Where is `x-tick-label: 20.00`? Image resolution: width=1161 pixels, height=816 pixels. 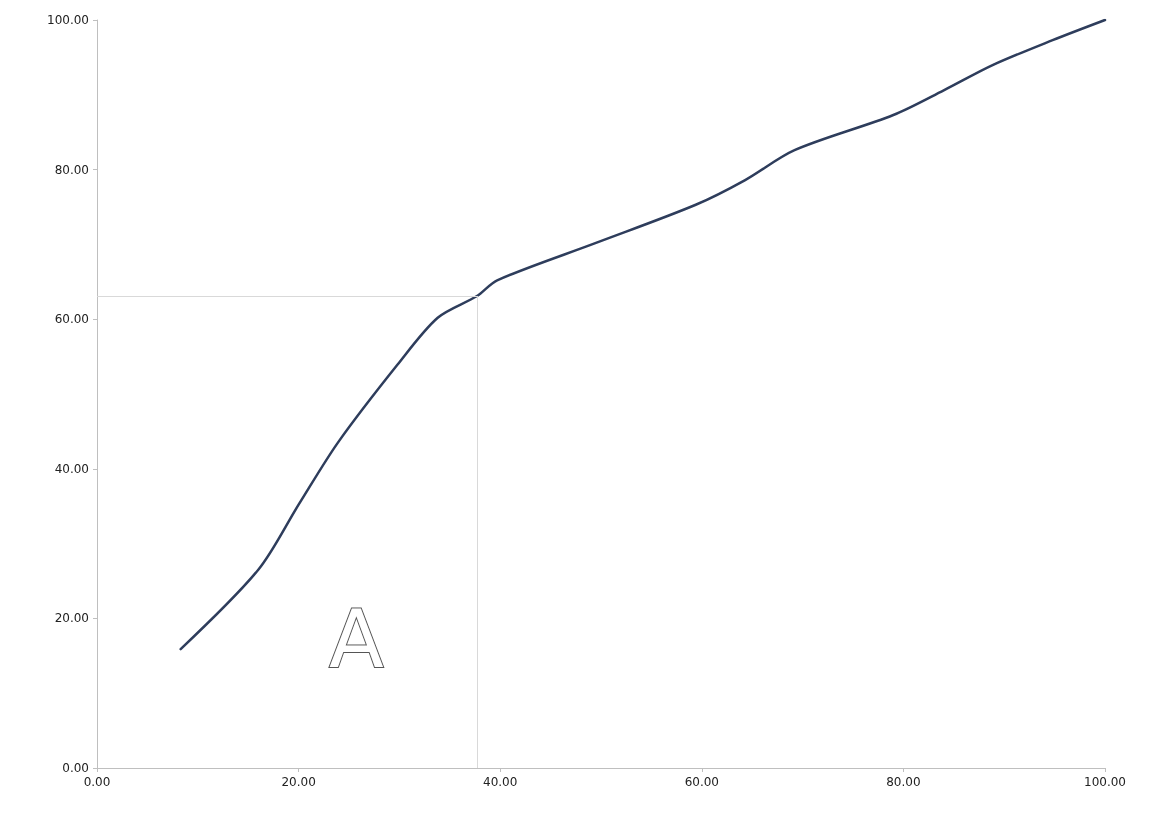 x-tick-label: 20.00 is located at coordinates (298, 782).